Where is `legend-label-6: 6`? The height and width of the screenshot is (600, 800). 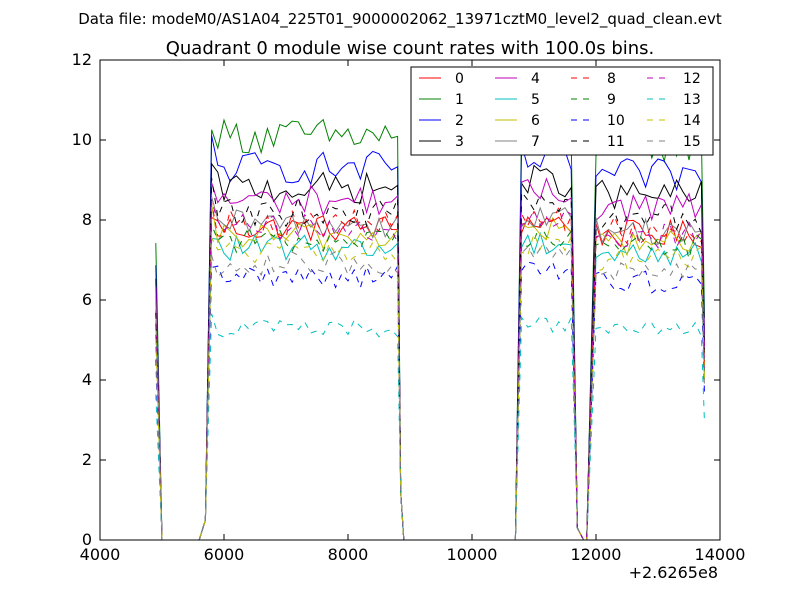
legend-label-6: 6 is located at coordinates (535, 121).